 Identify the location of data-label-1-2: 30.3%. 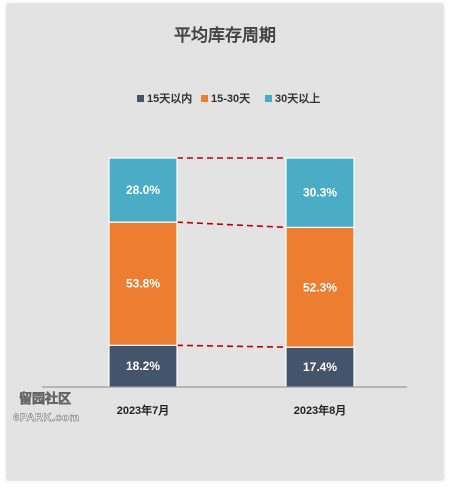
(320, 193).